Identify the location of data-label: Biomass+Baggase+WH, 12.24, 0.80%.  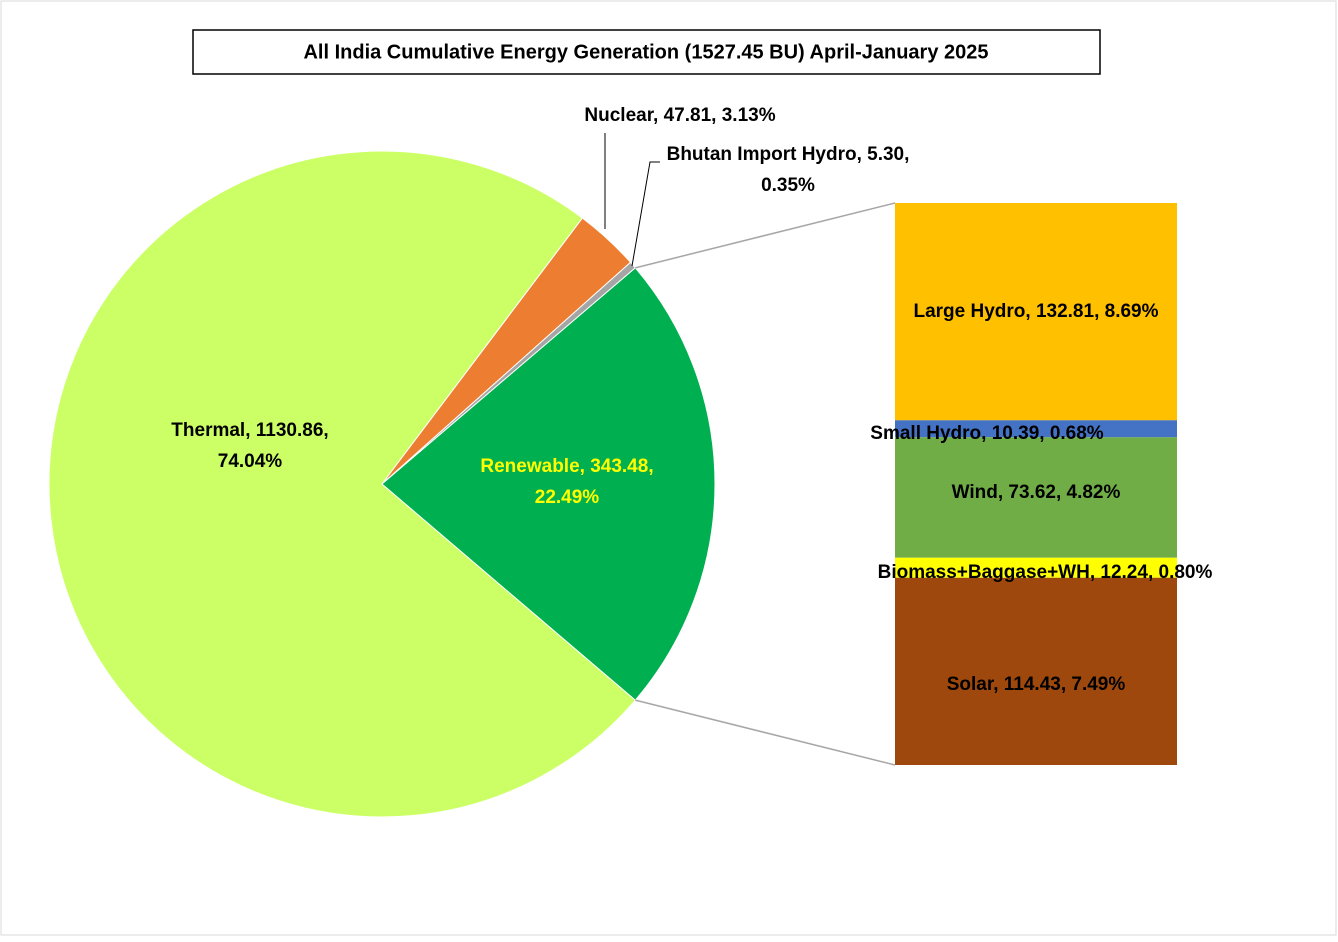
(1045, 572).